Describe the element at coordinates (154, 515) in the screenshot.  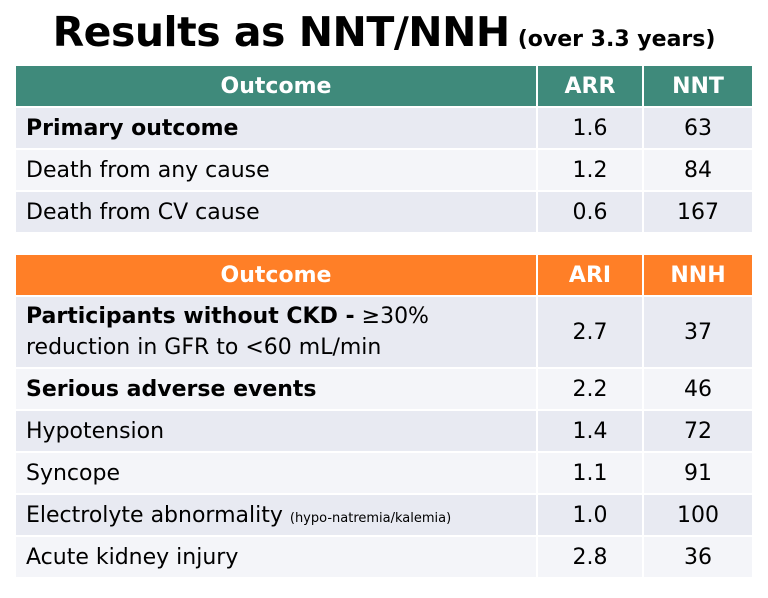
I see `outcome-label: Electrolyte abnormality` at that location.